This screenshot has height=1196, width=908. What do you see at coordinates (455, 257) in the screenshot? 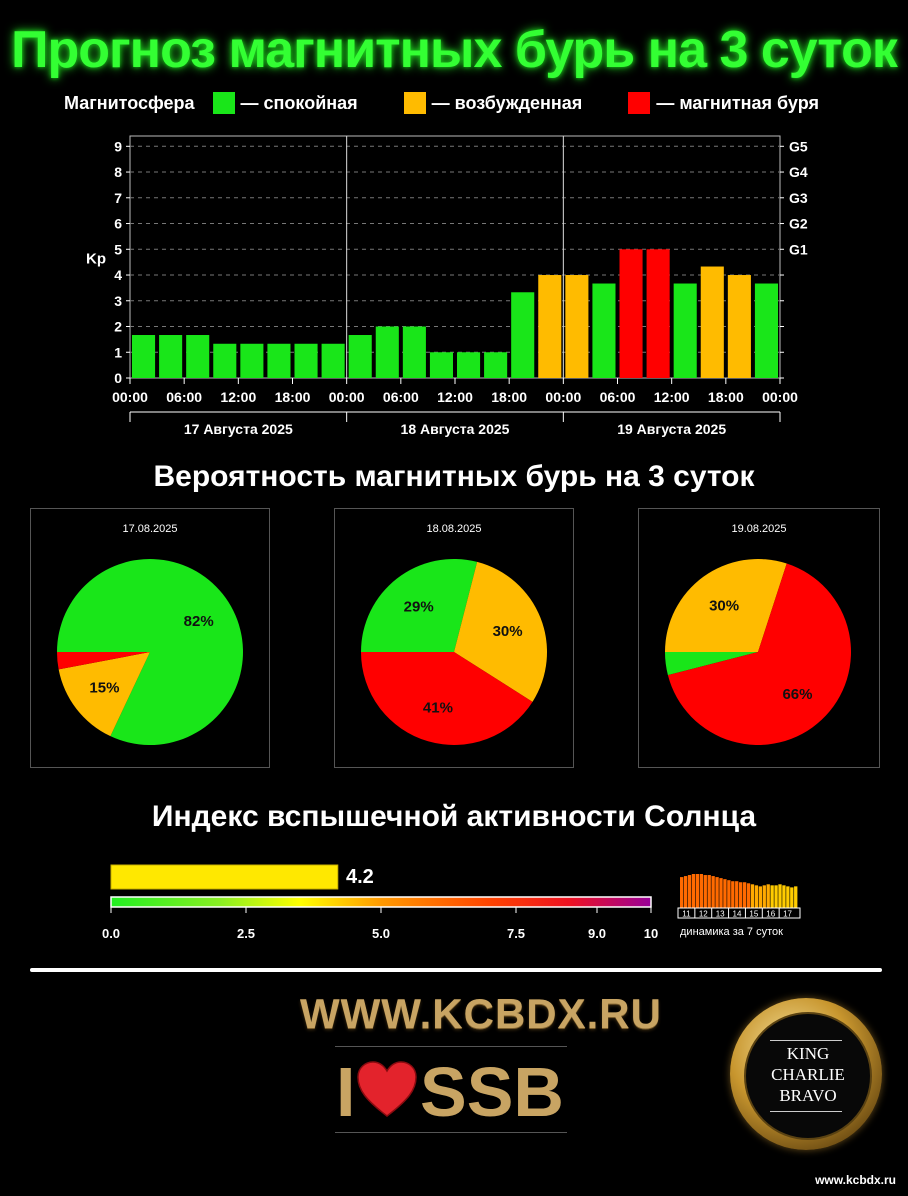
I see `plot-area` at bounding box center [455, 257].